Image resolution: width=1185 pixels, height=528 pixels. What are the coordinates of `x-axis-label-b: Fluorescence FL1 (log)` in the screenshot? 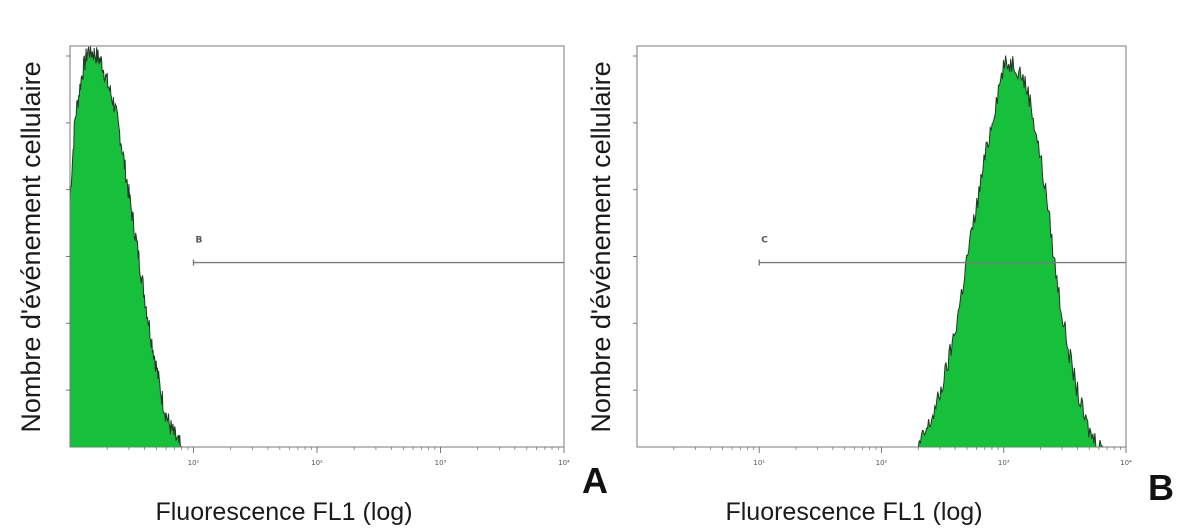 It's located at (853, 512).